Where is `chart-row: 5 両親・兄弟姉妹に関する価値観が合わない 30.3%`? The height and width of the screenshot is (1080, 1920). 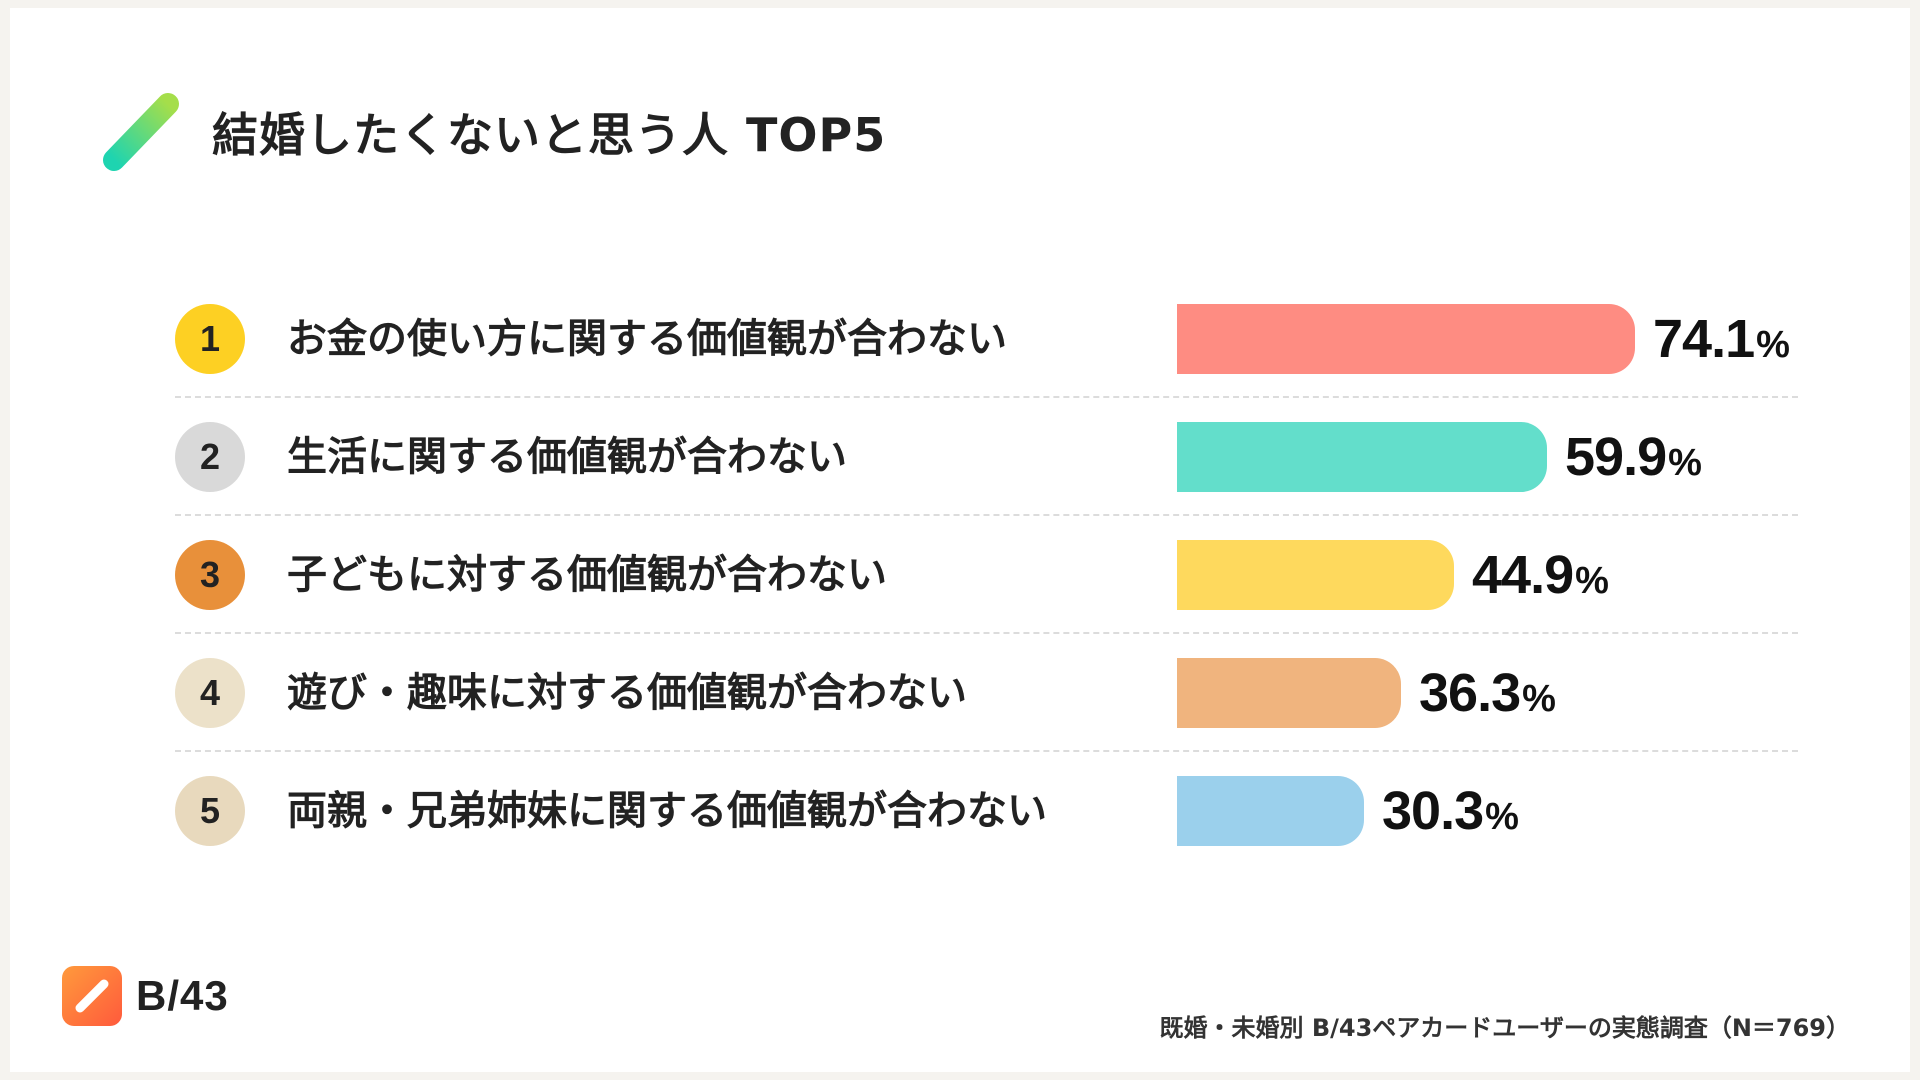 chart-row: 5 両親・兄弟姉妹に関する価値観が合わない 30.3% is located at coordinates (986, 811).